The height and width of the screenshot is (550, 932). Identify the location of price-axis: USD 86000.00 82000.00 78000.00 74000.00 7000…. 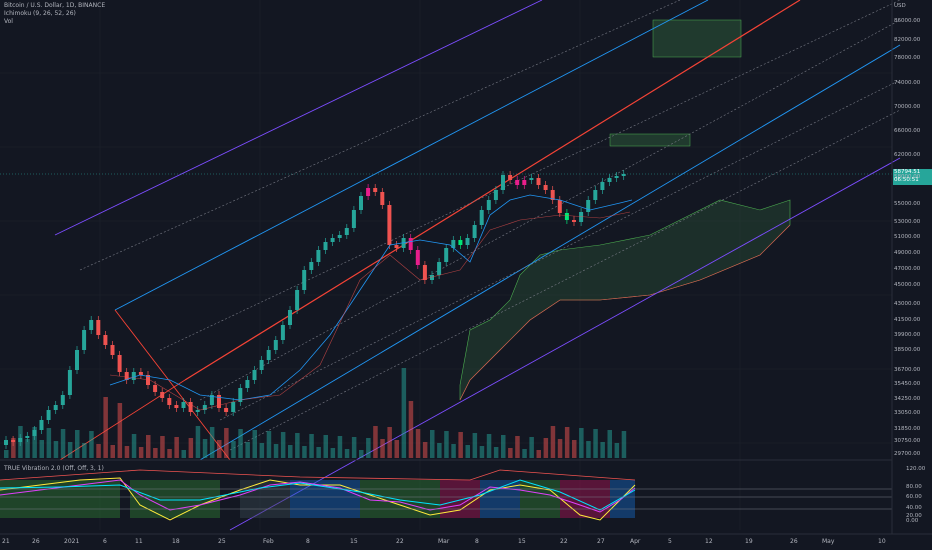
(912, 265).